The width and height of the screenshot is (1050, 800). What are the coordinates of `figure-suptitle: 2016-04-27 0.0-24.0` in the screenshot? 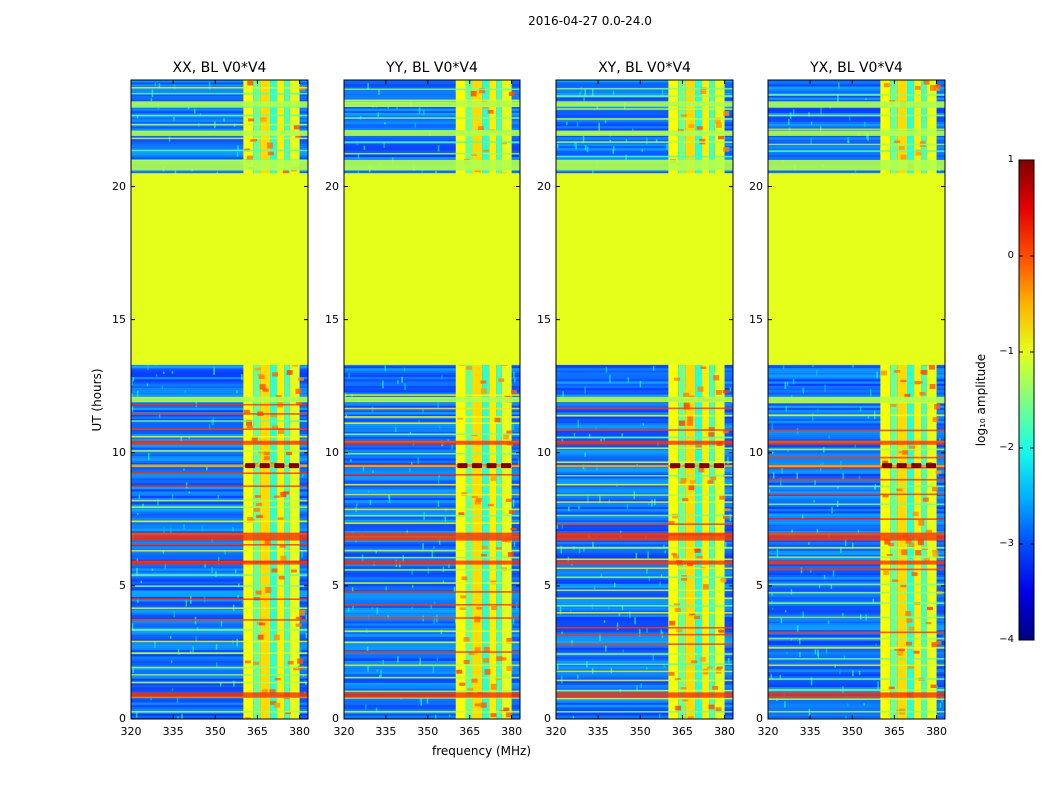 It's located at (590, 21).